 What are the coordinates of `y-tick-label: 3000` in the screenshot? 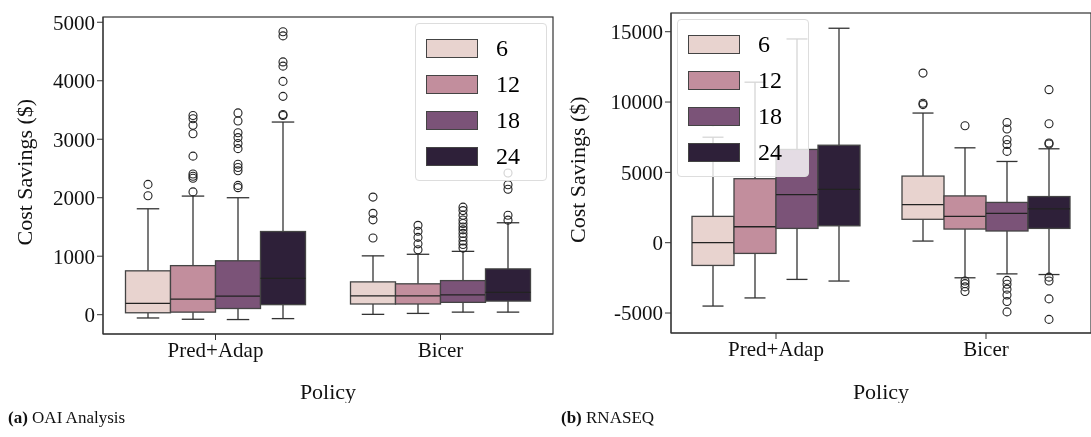 It's located at (74, 139).